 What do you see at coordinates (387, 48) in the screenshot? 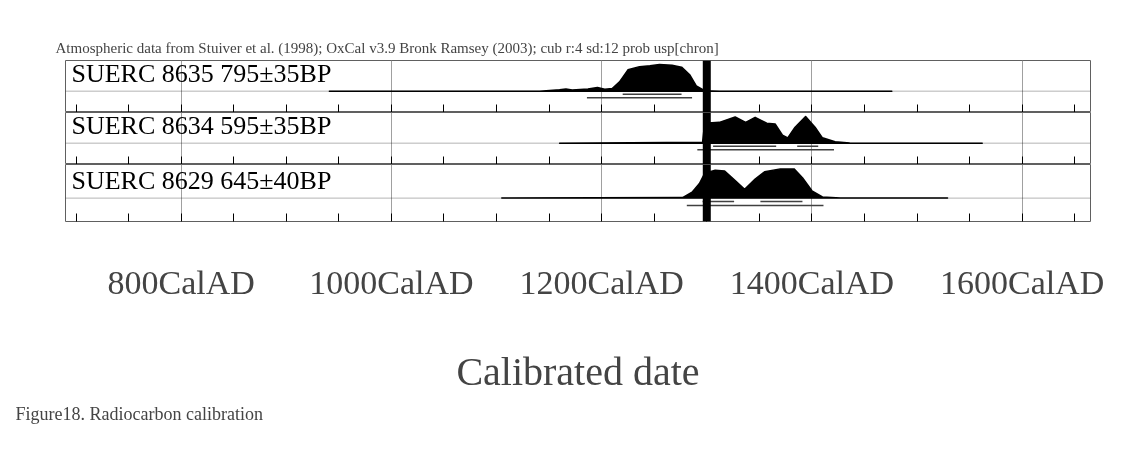
I see `chart-title: Atmospheric data from Stuiver et al. (1998); OxCal v3.9 Bronk Ramsey (2003); cub r:4 sd:12 prob usp[chron]` at bounding box center [387, 48].